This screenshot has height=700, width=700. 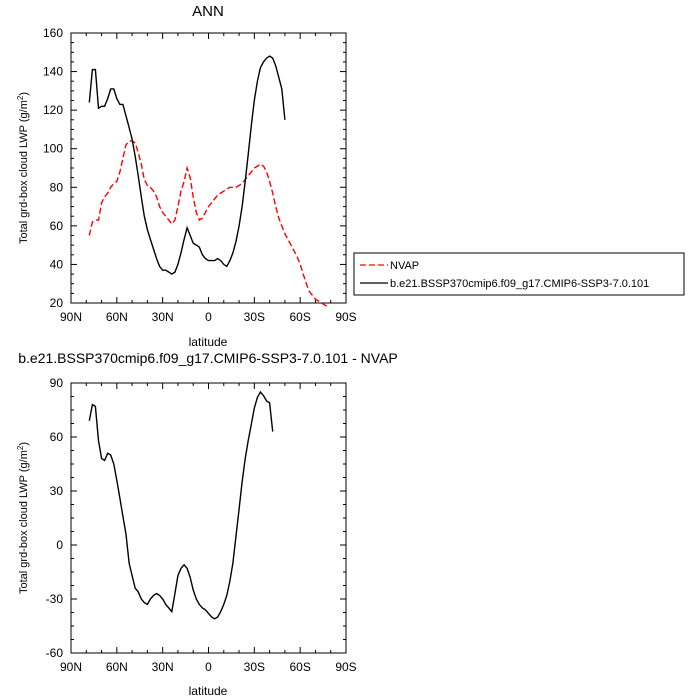 I want to click on legend-box, so click(x=519, y=274).